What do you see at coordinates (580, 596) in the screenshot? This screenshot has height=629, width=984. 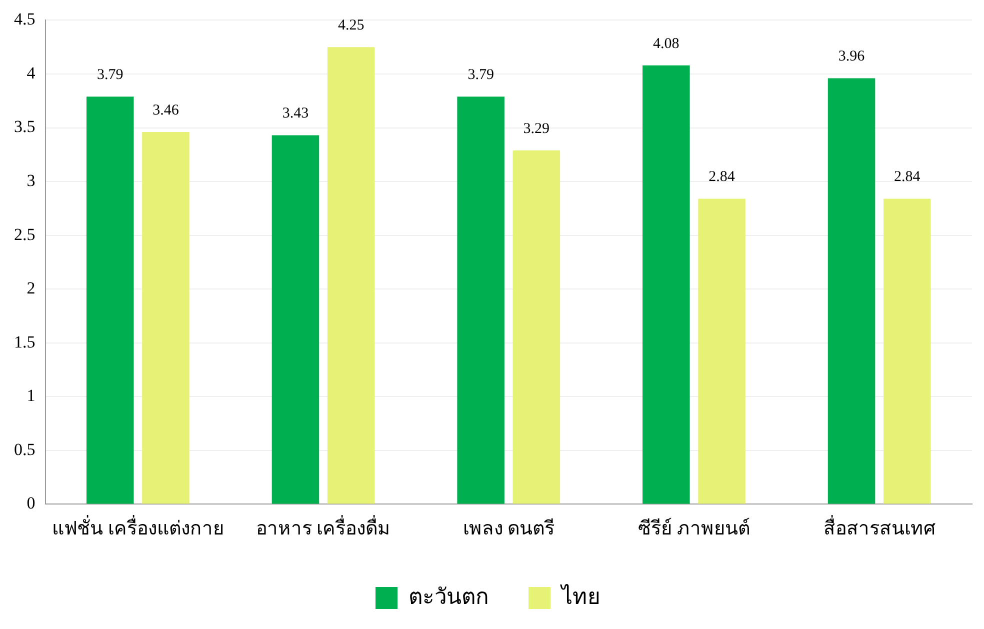 I see `legend-label: ไทย` at bounding box center [580, 596].